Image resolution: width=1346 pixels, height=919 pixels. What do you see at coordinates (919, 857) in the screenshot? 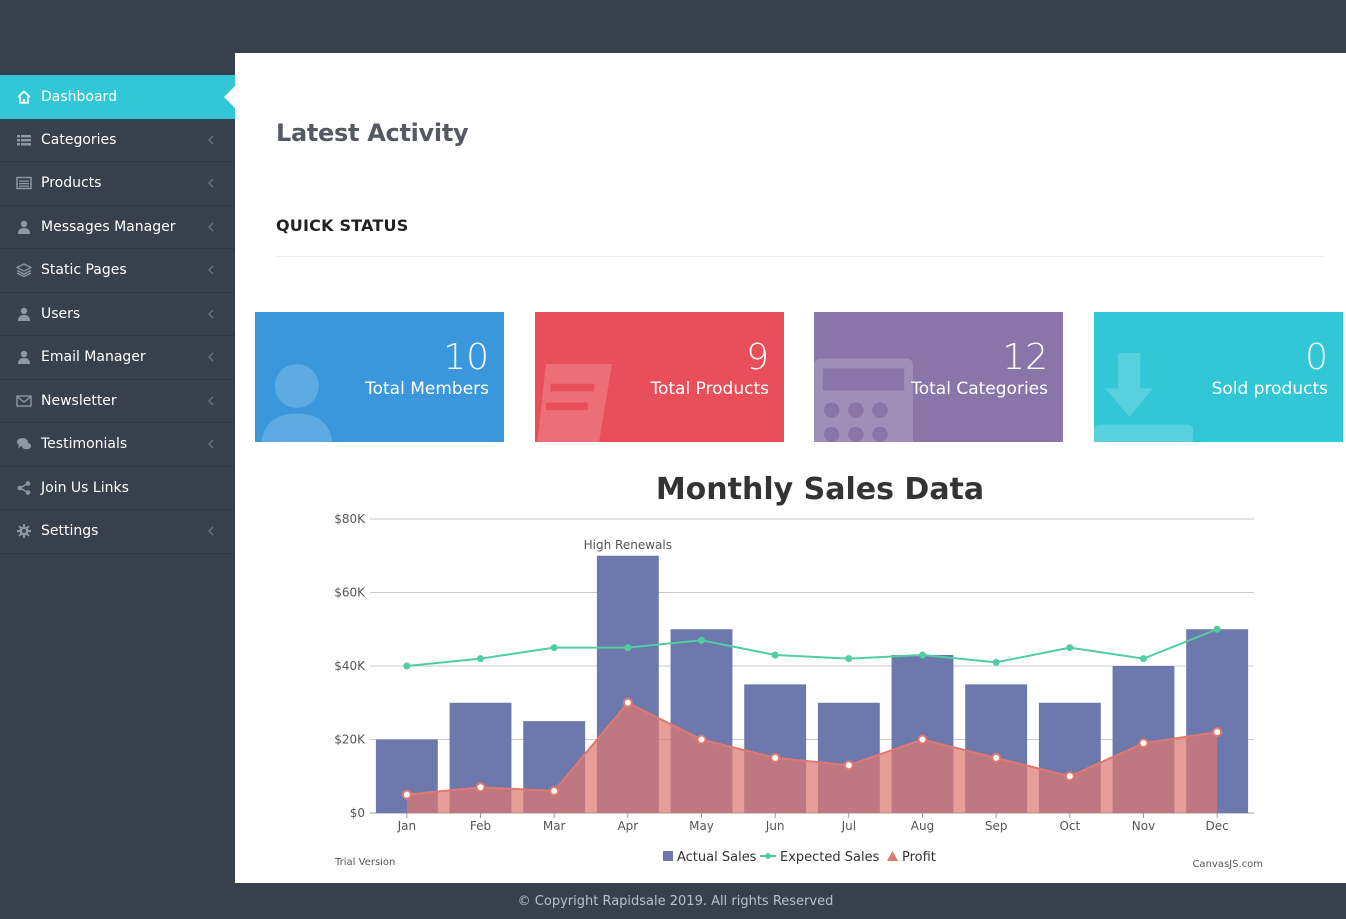
I see `legend-profit: Profit` at bounding box center [919, 857].